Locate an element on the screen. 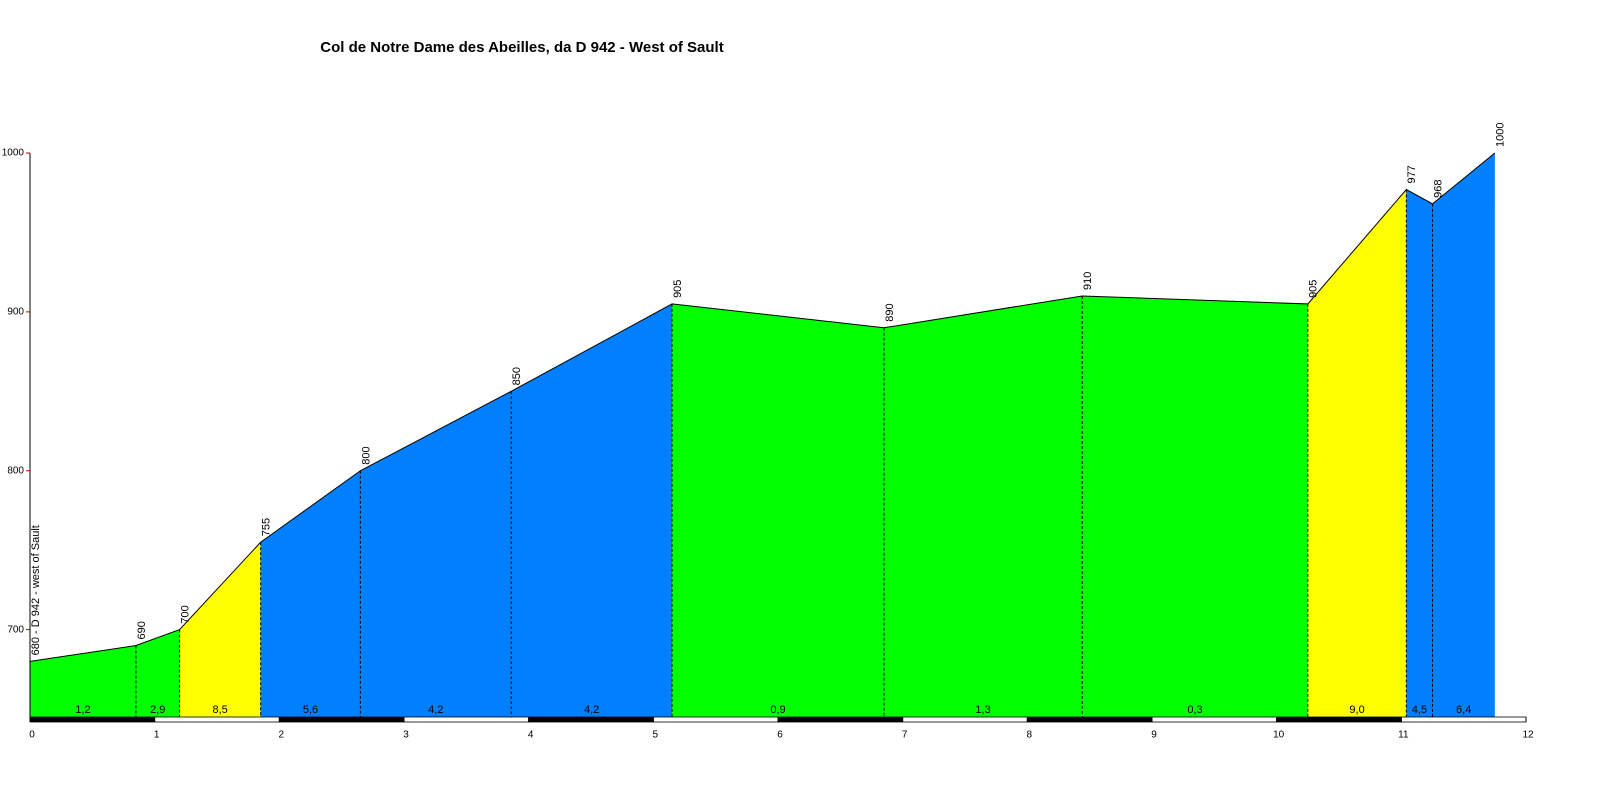 Image resolution: width=1600 pixels, height=800 pixels. y-tick-label: 1000 is located at coordinates (13, 153).